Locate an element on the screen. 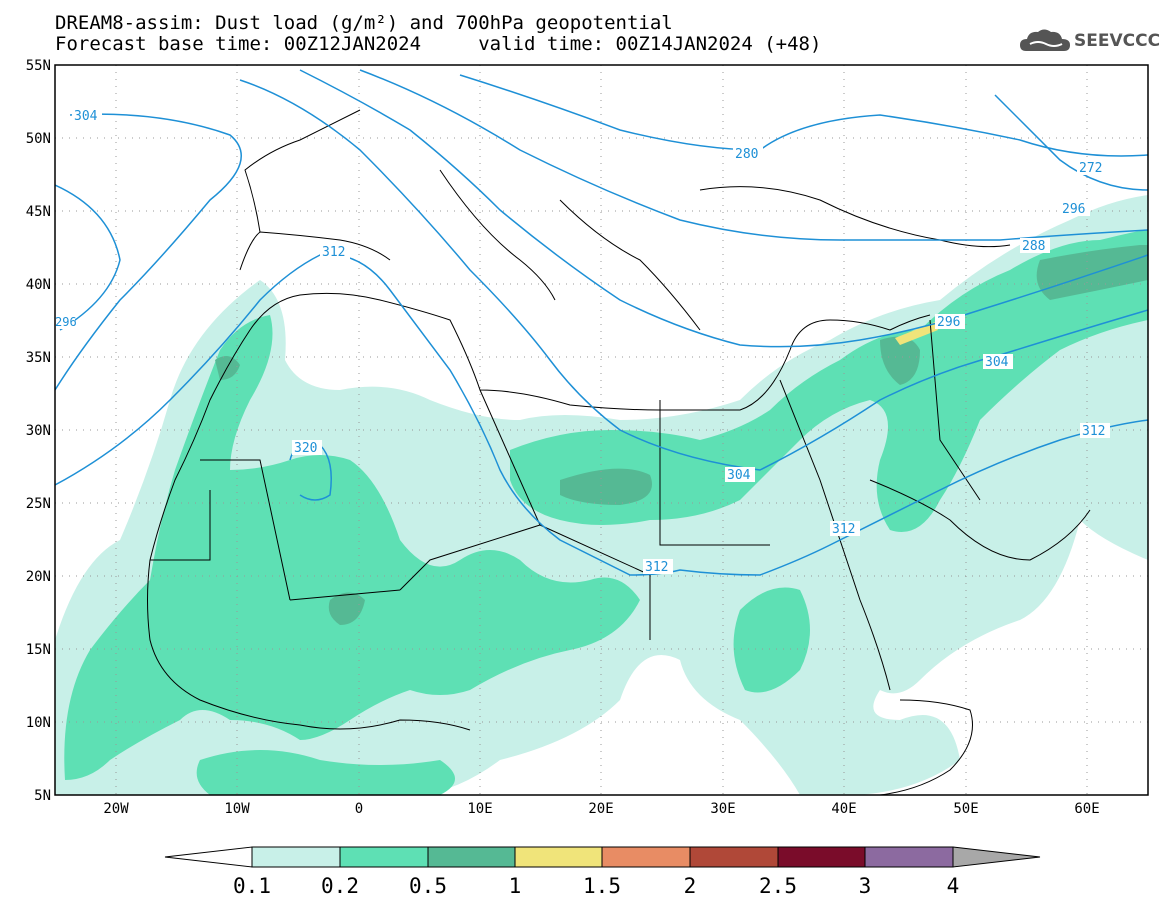  colorbar-label: 2 is located at coordinates (690, 886).